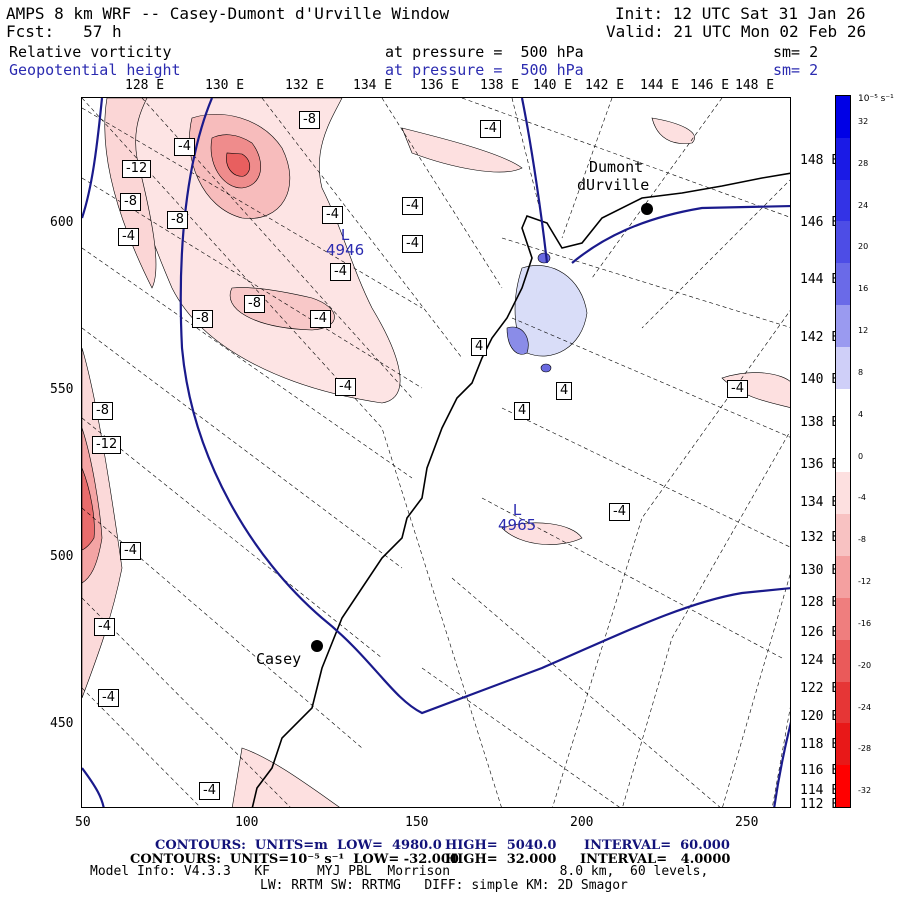  What do you see at coordinates (865, 707) in the screenshot?
I see `colorbar-label: -24` at bounding box center [865, 707].